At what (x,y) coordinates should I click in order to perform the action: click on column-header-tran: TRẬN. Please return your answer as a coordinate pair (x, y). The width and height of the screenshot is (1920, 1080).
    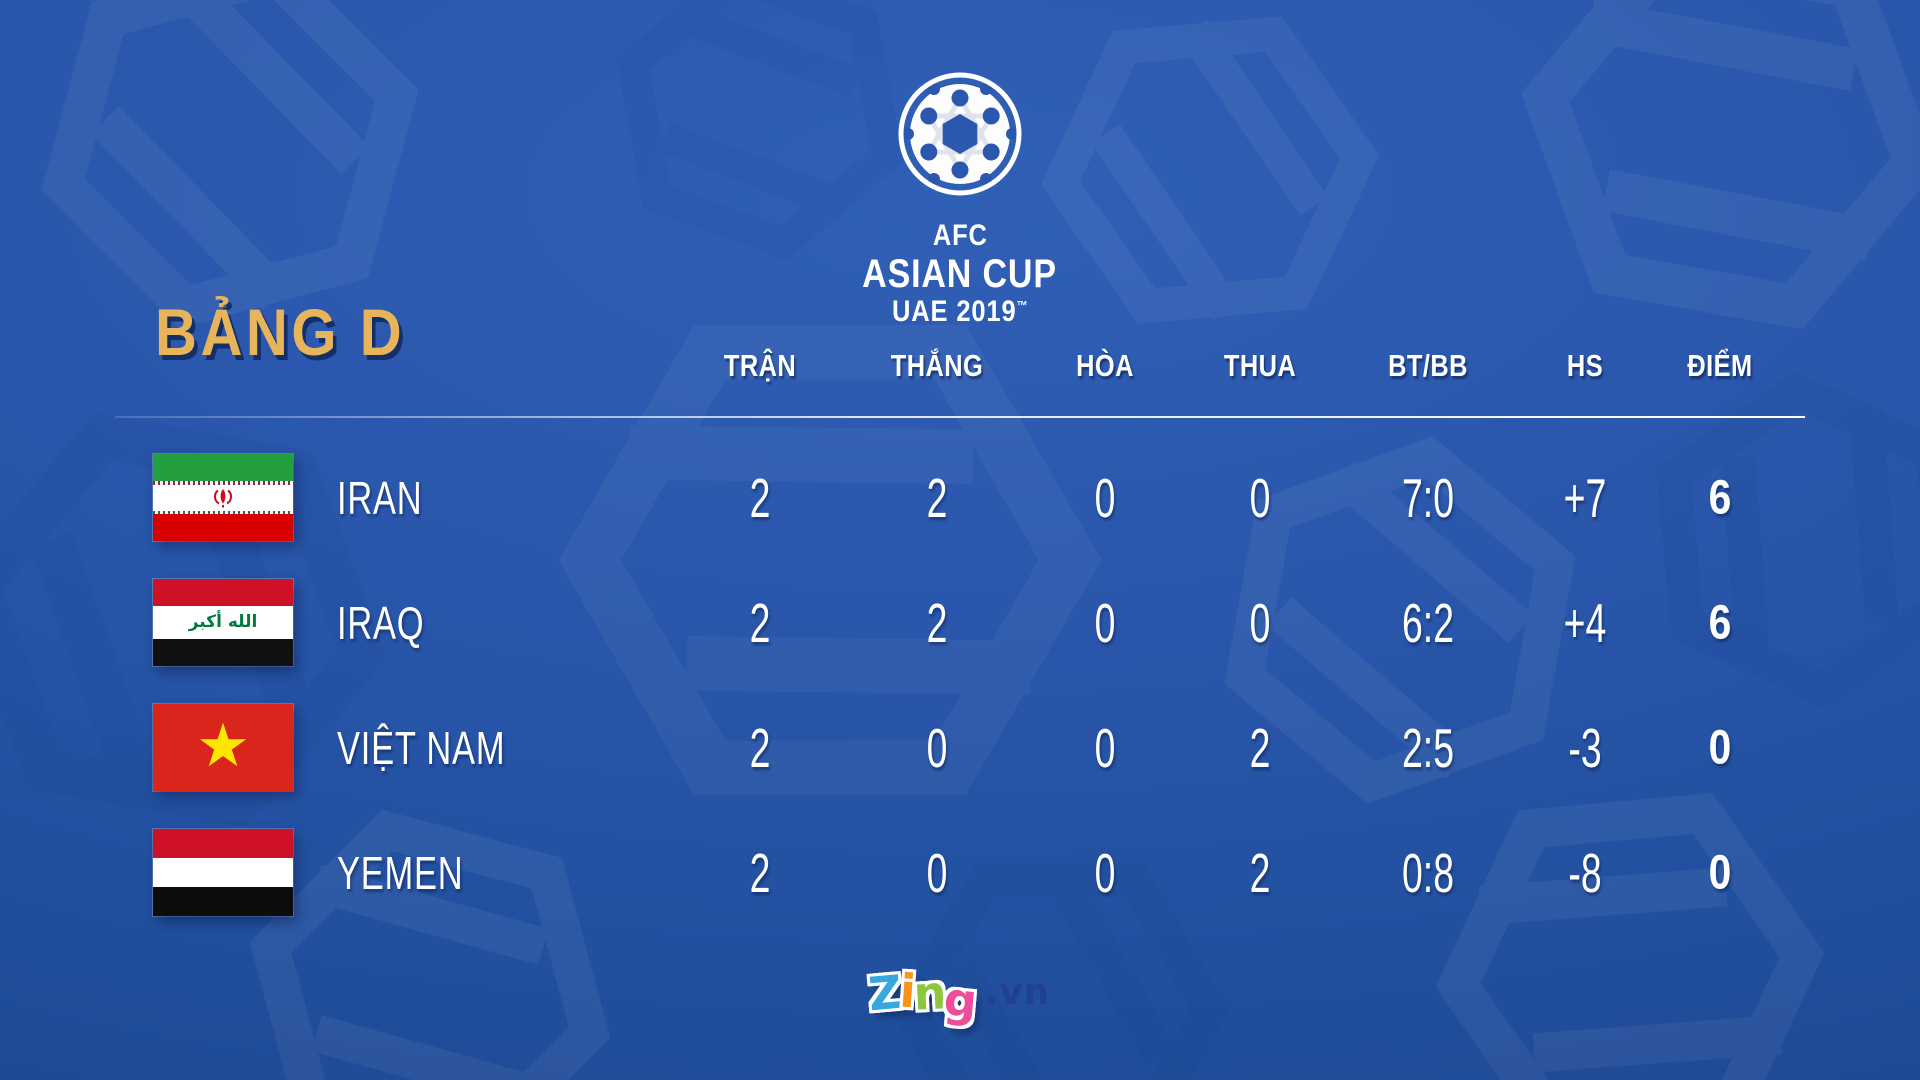
    Looking at the image, I should click on (760, 365).